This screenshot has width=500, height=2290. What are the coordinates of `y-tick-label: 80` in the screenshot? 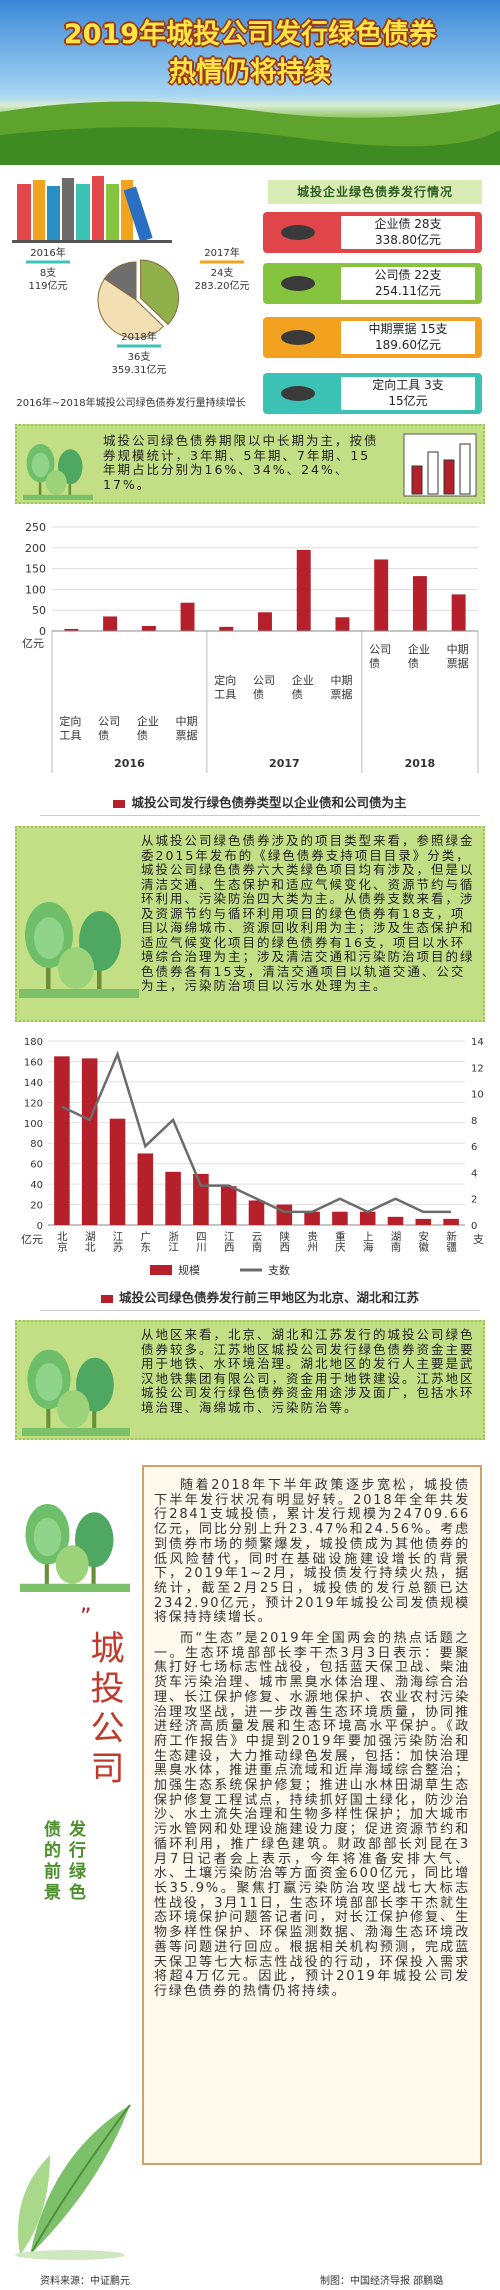 It's located at (36, 1144).